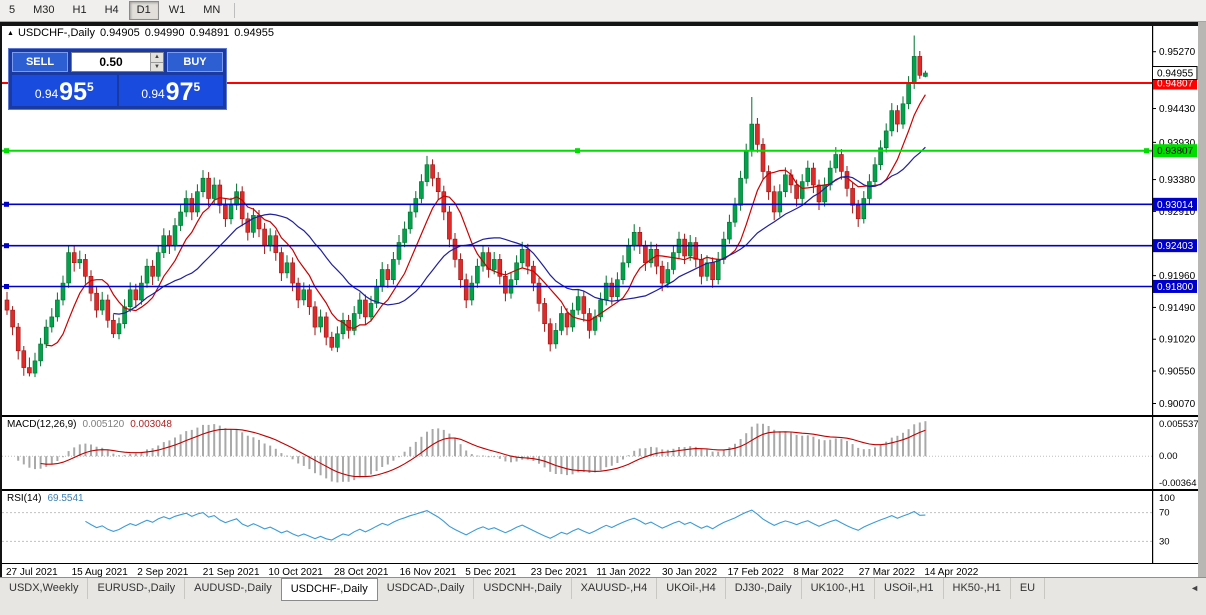 The height and width of the screenshot is (615, 1206). Describe the element at coordinates (603, 11) in the screenshot. I see `timeframe-toolbar: 5 M30 H1 H4 D1 W1 MN` at that location.